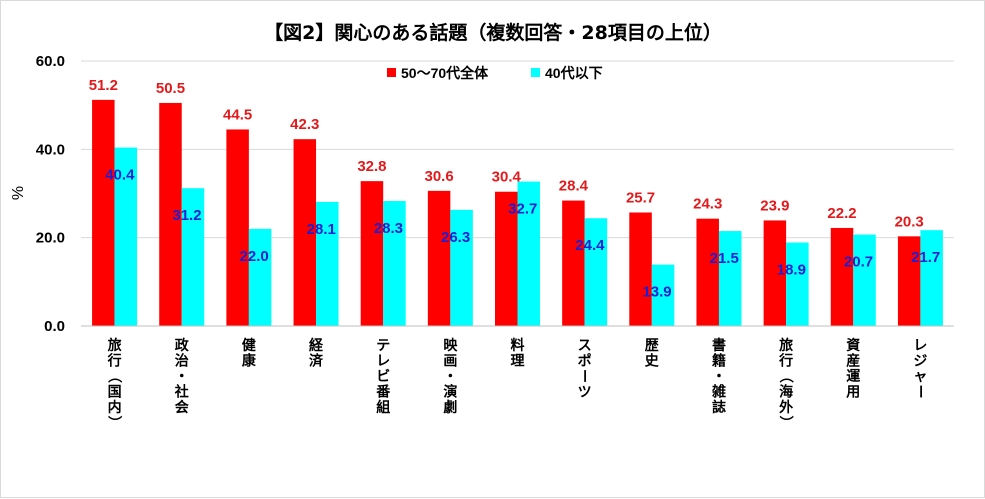 The width and height of the screenshot is (985, 499). I want to click on data-label-series-1: 51.2, so click(103, 85).